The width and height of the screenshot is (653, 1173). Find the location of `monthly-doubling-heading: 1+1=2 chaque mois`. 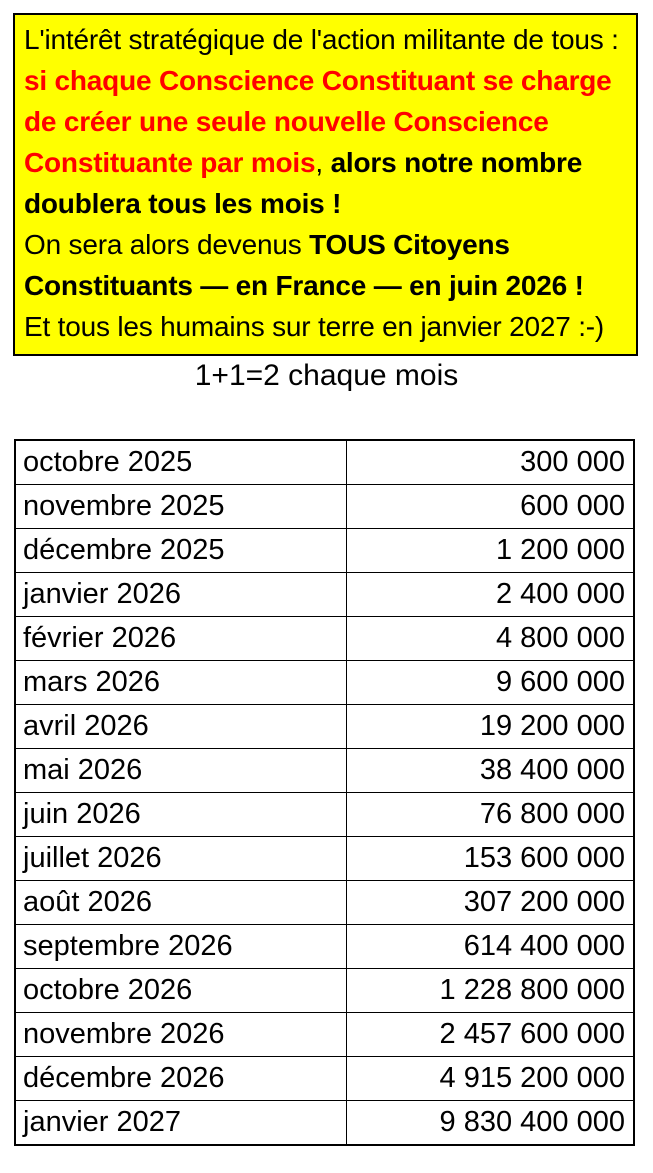

monthly-doubling-heading: 1+1=2 chaque mois is located at coordinates (326, 375).